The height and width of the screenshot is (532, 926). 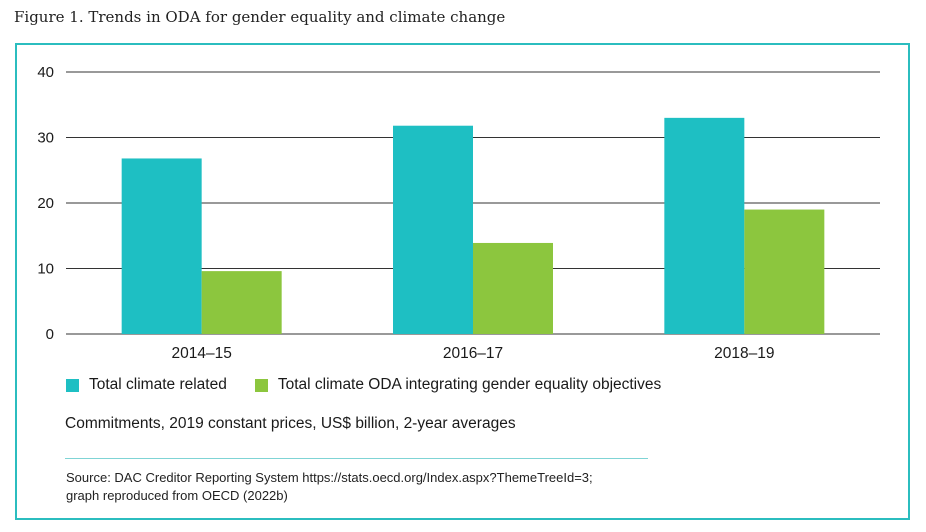 I want to click on x-axis-ticks: 2014–15 2016–17 2018–19, so click(x=472, y=353).